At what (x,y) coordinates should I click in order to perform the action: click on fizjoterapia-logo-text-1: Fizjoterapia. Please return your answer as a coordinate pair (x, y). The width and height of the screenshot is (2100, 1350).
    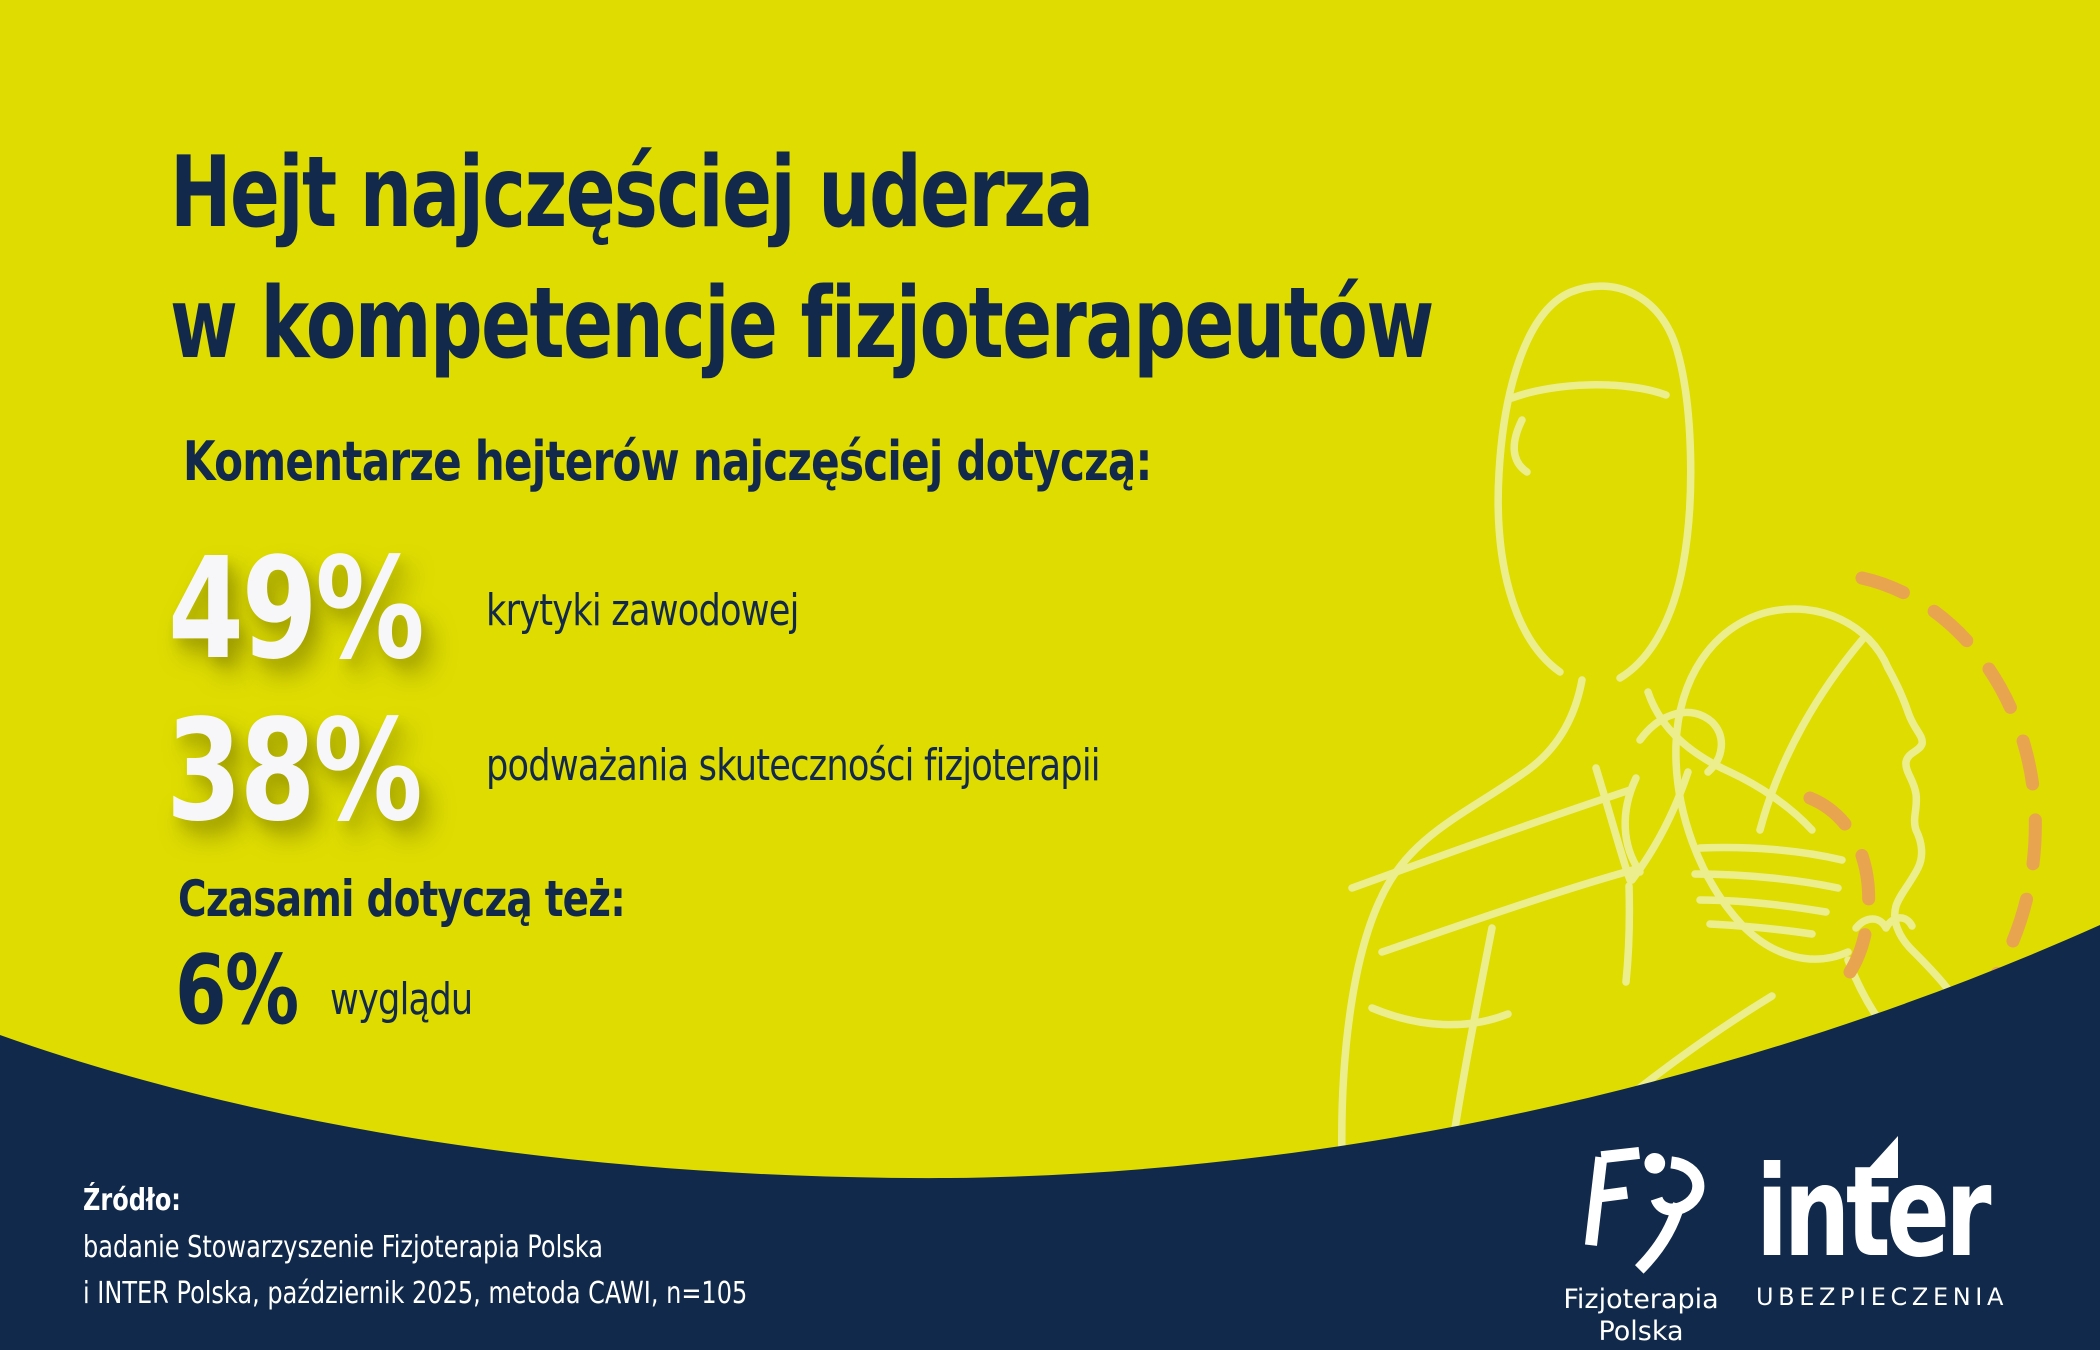
    Looking at the image, I should click on (1641, 1299).